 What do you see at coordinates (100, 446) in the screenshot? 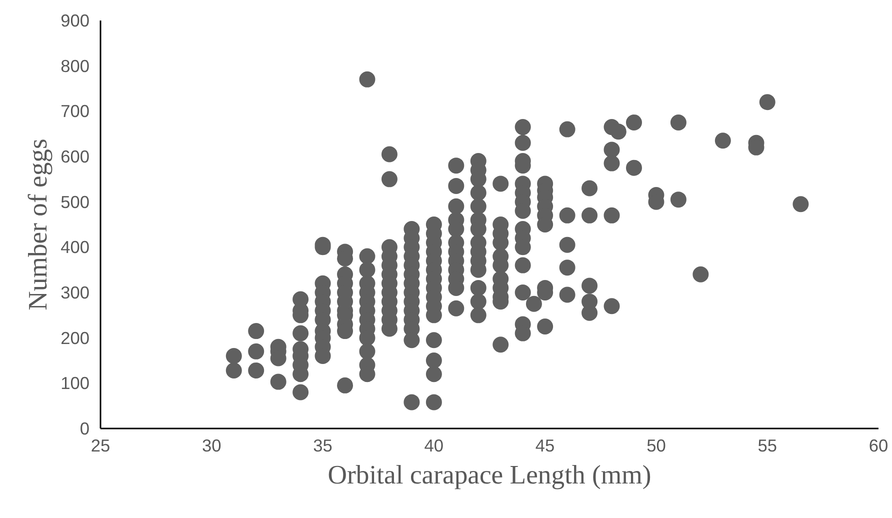
I see `x-tick-label: 25` at bounding box center [100, 446].